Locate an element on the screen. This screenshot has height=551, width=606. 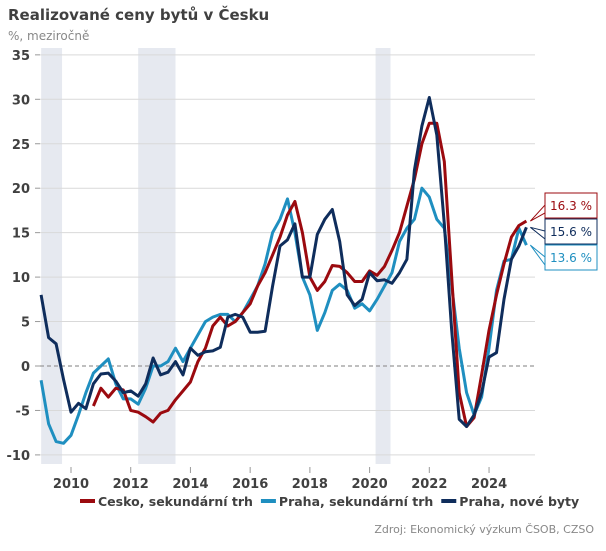
legend-label: Cesko, sekundární trh is located at coordinates (175, 501).